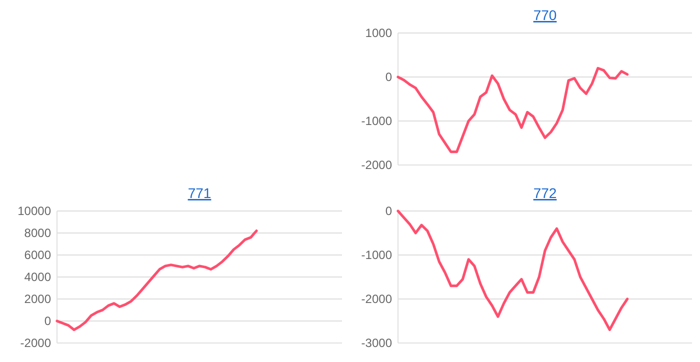 The height and width of the screenshot is (362, 700). What do you see at coordinates (38, 255) in the screenshot?
I see `y-tick-label: 6000` at bounding box center [38, 255].